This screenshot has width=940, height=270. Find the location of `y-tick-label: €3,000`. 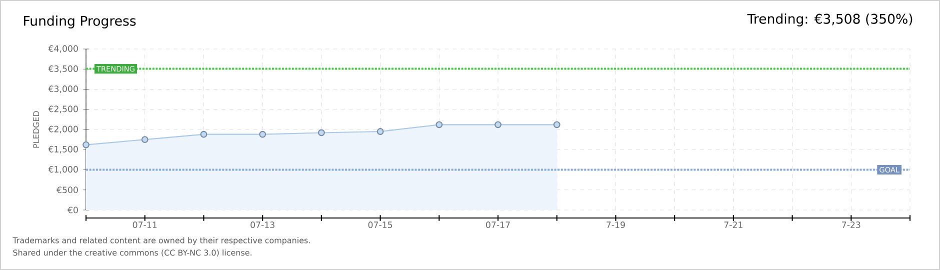

y-tick-label: €3,000 is located at coordinates (63, 89).